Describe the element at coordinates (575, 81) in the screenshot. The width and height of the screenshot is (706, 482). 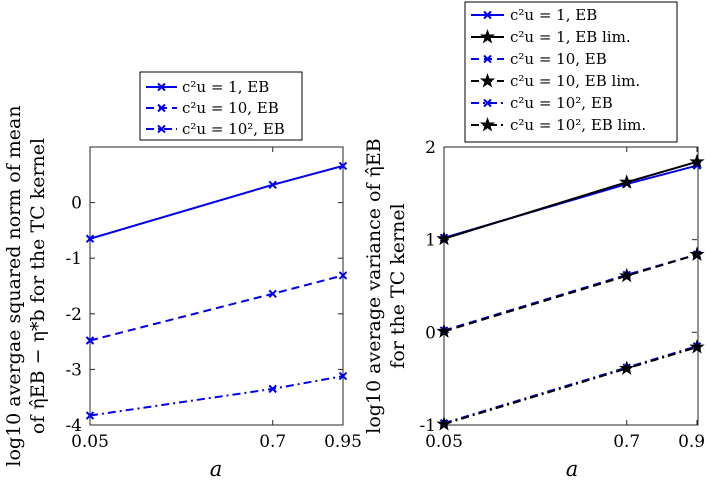
I see `right-legend-label: c²u = 10, EB lim.` at that location.